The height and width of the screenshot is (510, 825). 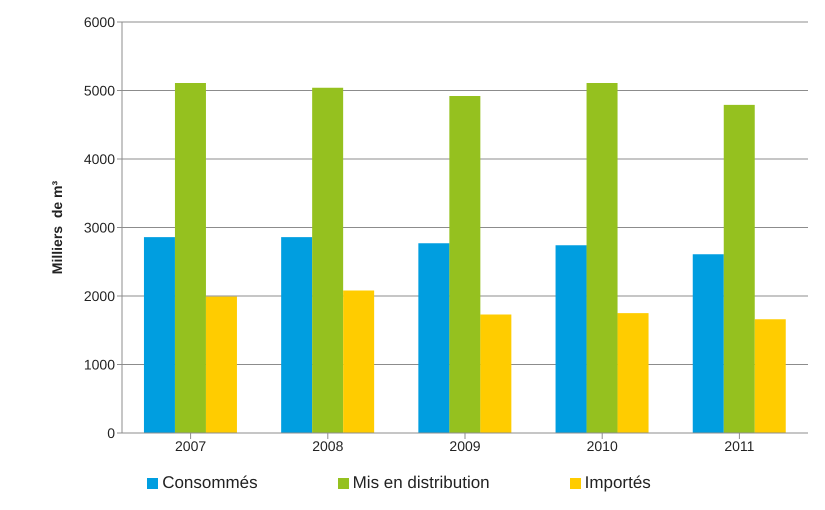 What do you see at coordinates (421, 482) in the screenshot?
I see `legend-label: Mis en distribution` at bounding box center [421, 482].